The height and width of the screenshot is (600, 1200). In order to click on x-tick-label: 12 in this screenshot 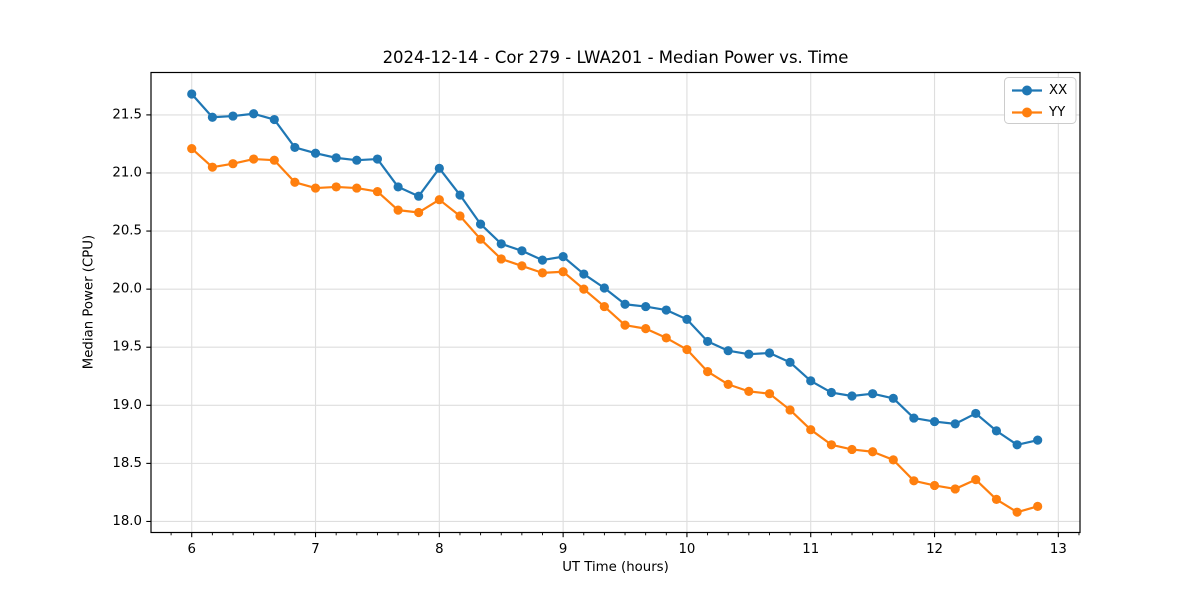, I will do `click(934, 549)`.